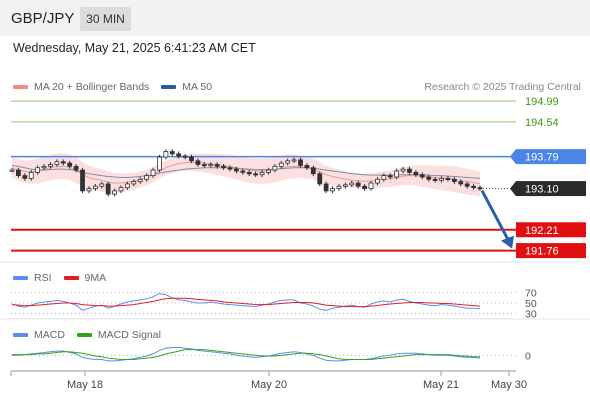 This screenshot has height=400, width=590. What do you see at coordinates (542, 231) in the screenshot?
I see `support-level-label: 192.21` at bounding box center [542, 231].